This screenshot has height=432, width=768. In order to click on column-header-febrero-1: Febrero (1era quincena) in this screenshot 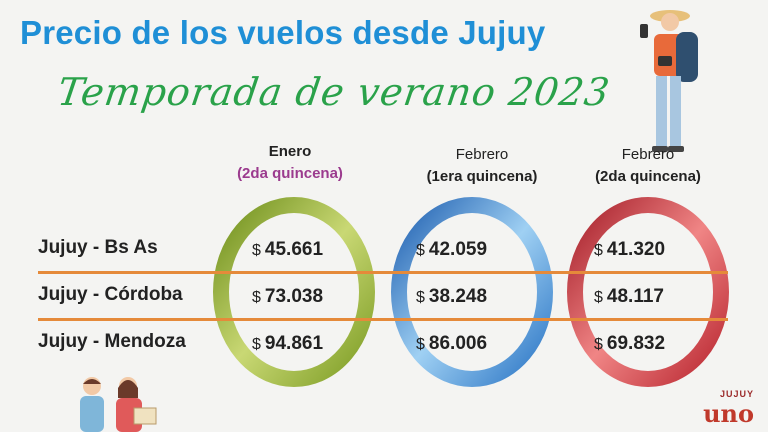, I will do `click(482, 166)`.